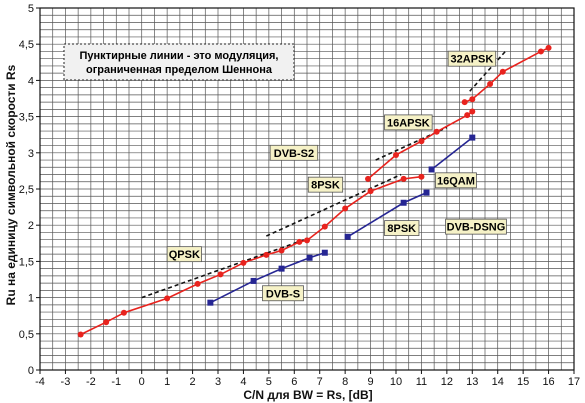  Describe the element at coordinates (487, 71) in the screenshot. I see `shannon-line-32apsk` at that location.